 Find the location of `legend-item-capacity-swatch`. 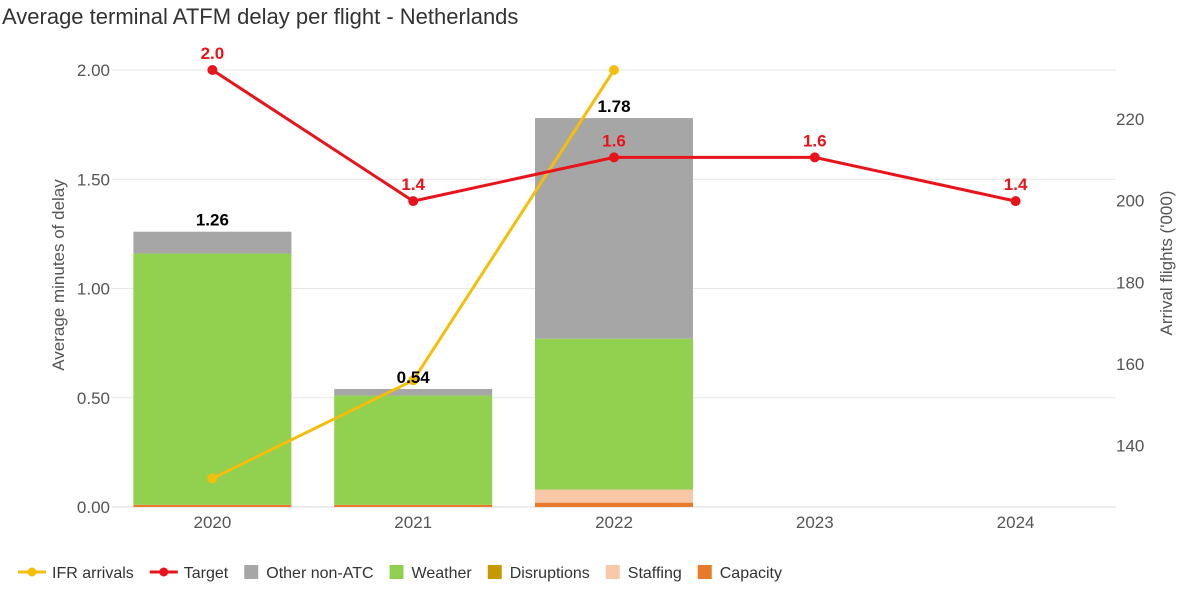

legend-item-capacity-swatch is located at coordinates (704, 572).